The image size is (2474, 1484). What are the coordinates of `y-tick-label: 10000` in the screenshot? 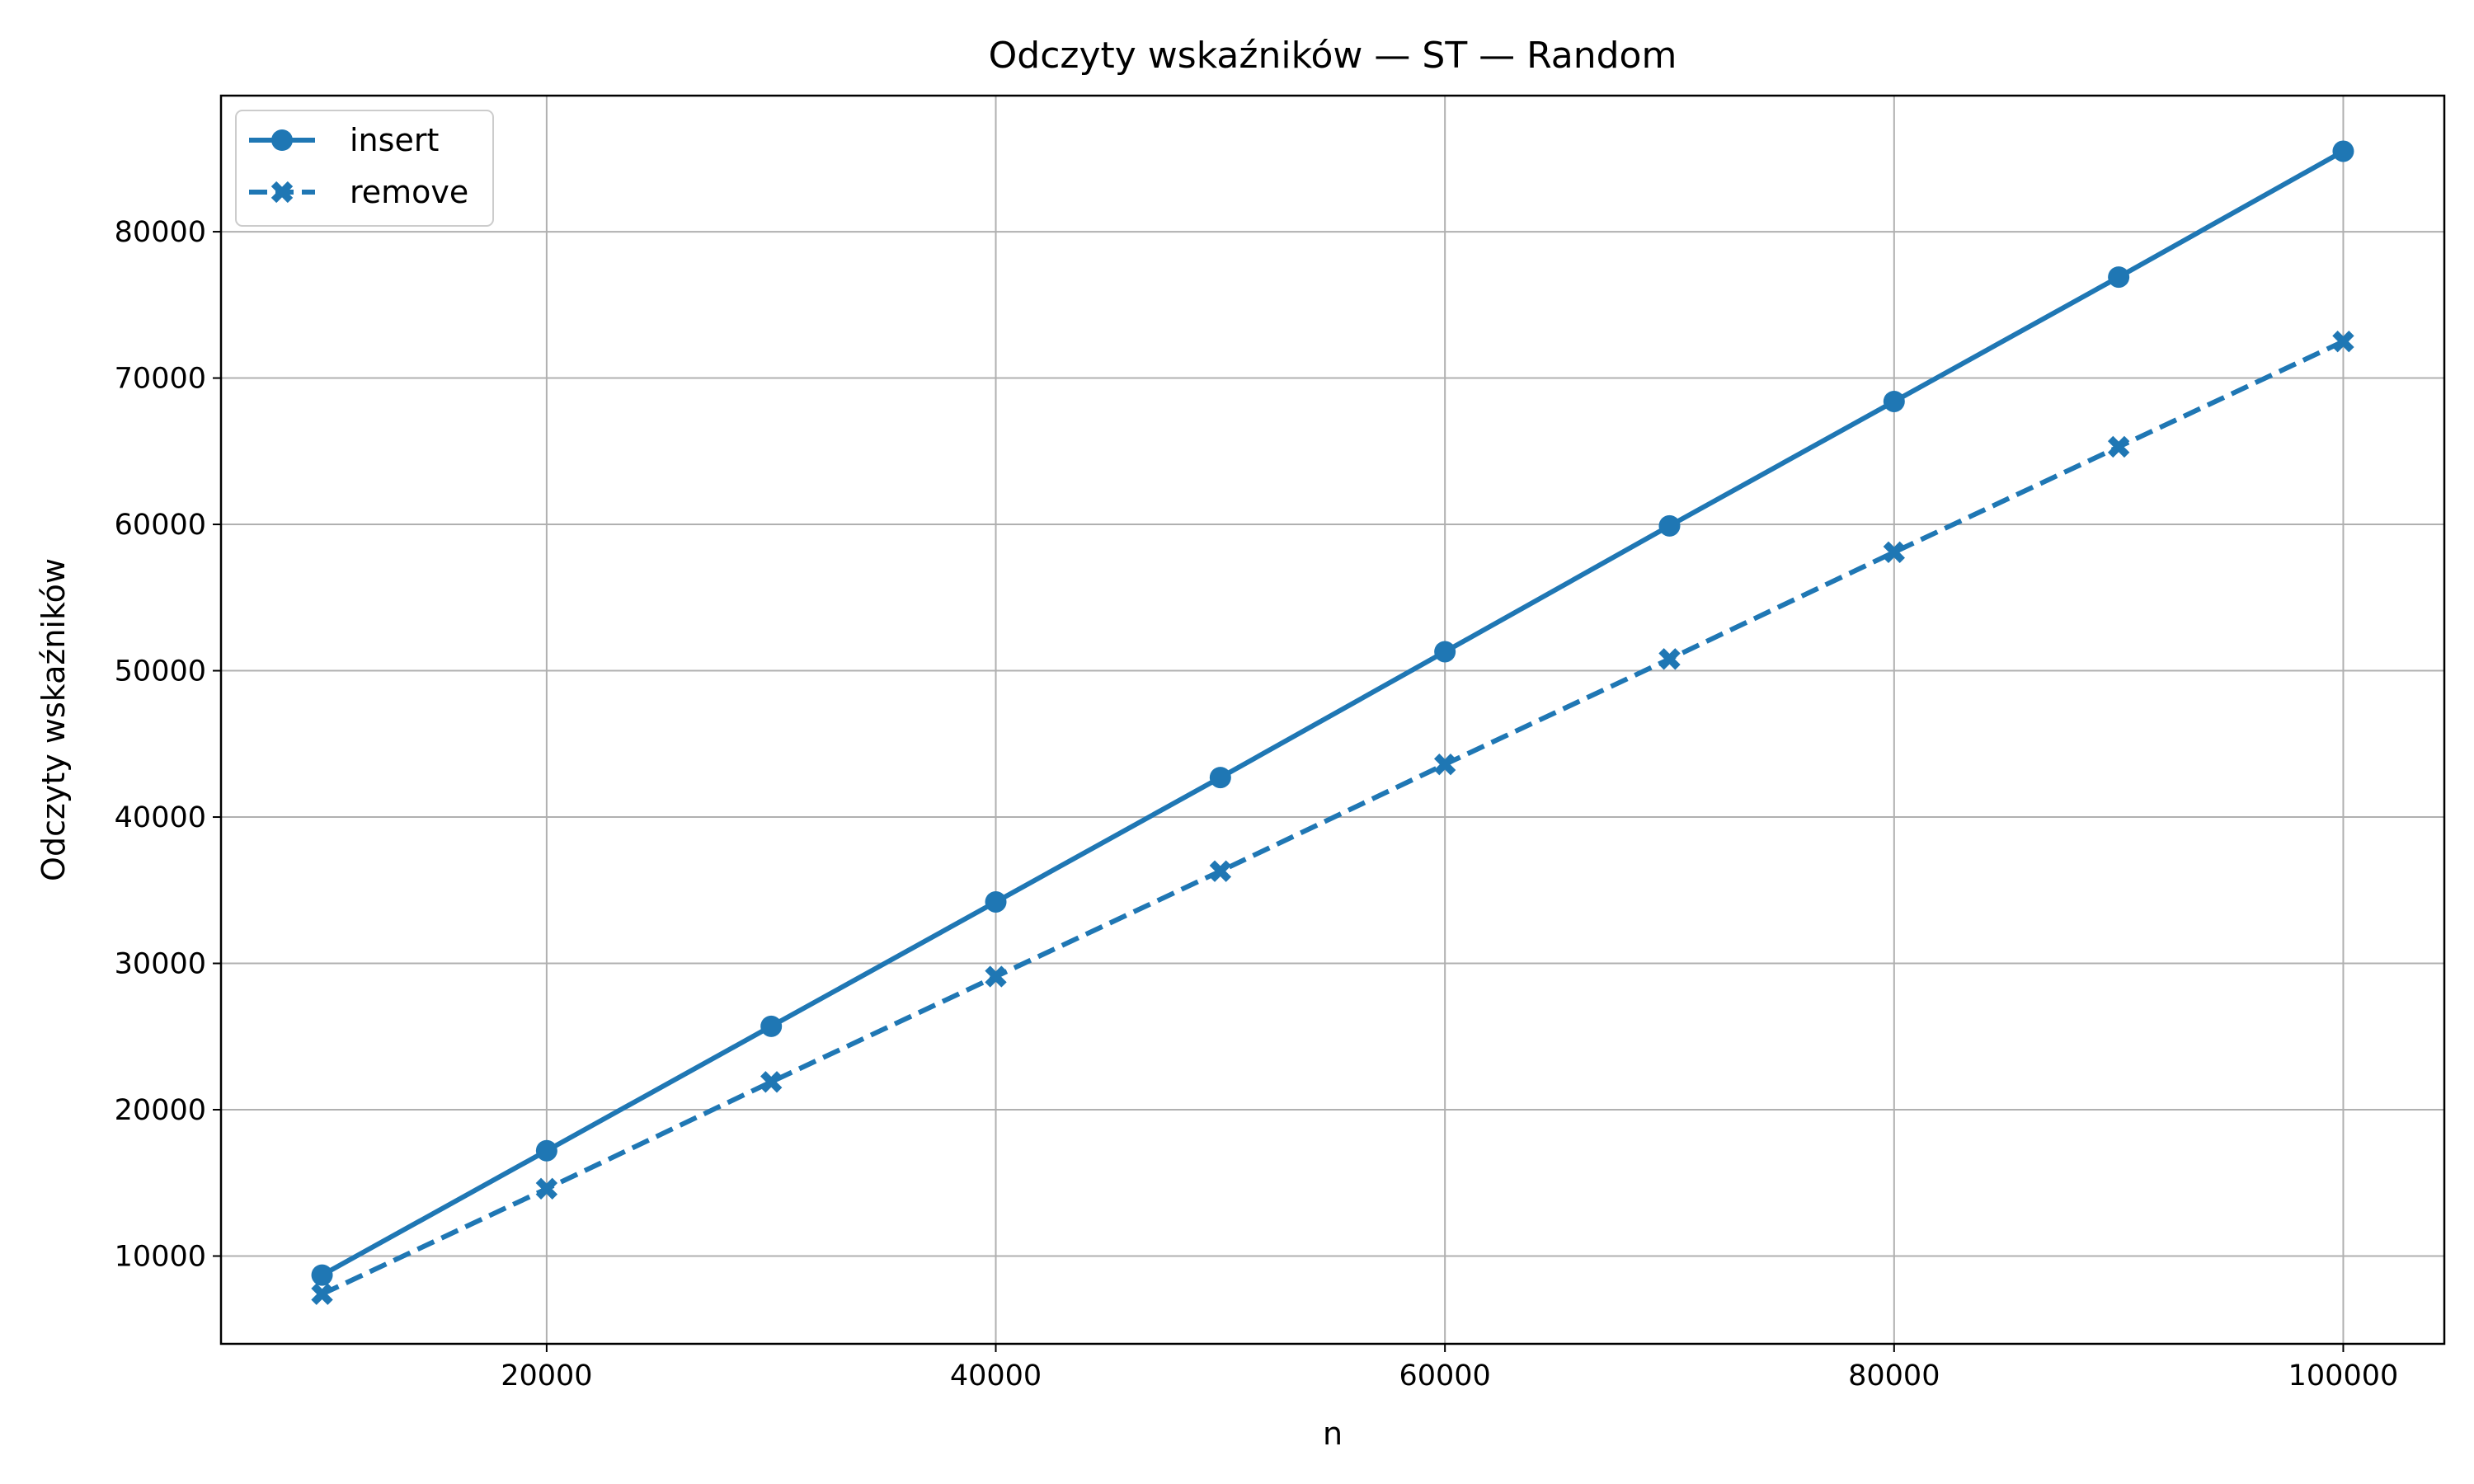 It's located at (160, 1257).